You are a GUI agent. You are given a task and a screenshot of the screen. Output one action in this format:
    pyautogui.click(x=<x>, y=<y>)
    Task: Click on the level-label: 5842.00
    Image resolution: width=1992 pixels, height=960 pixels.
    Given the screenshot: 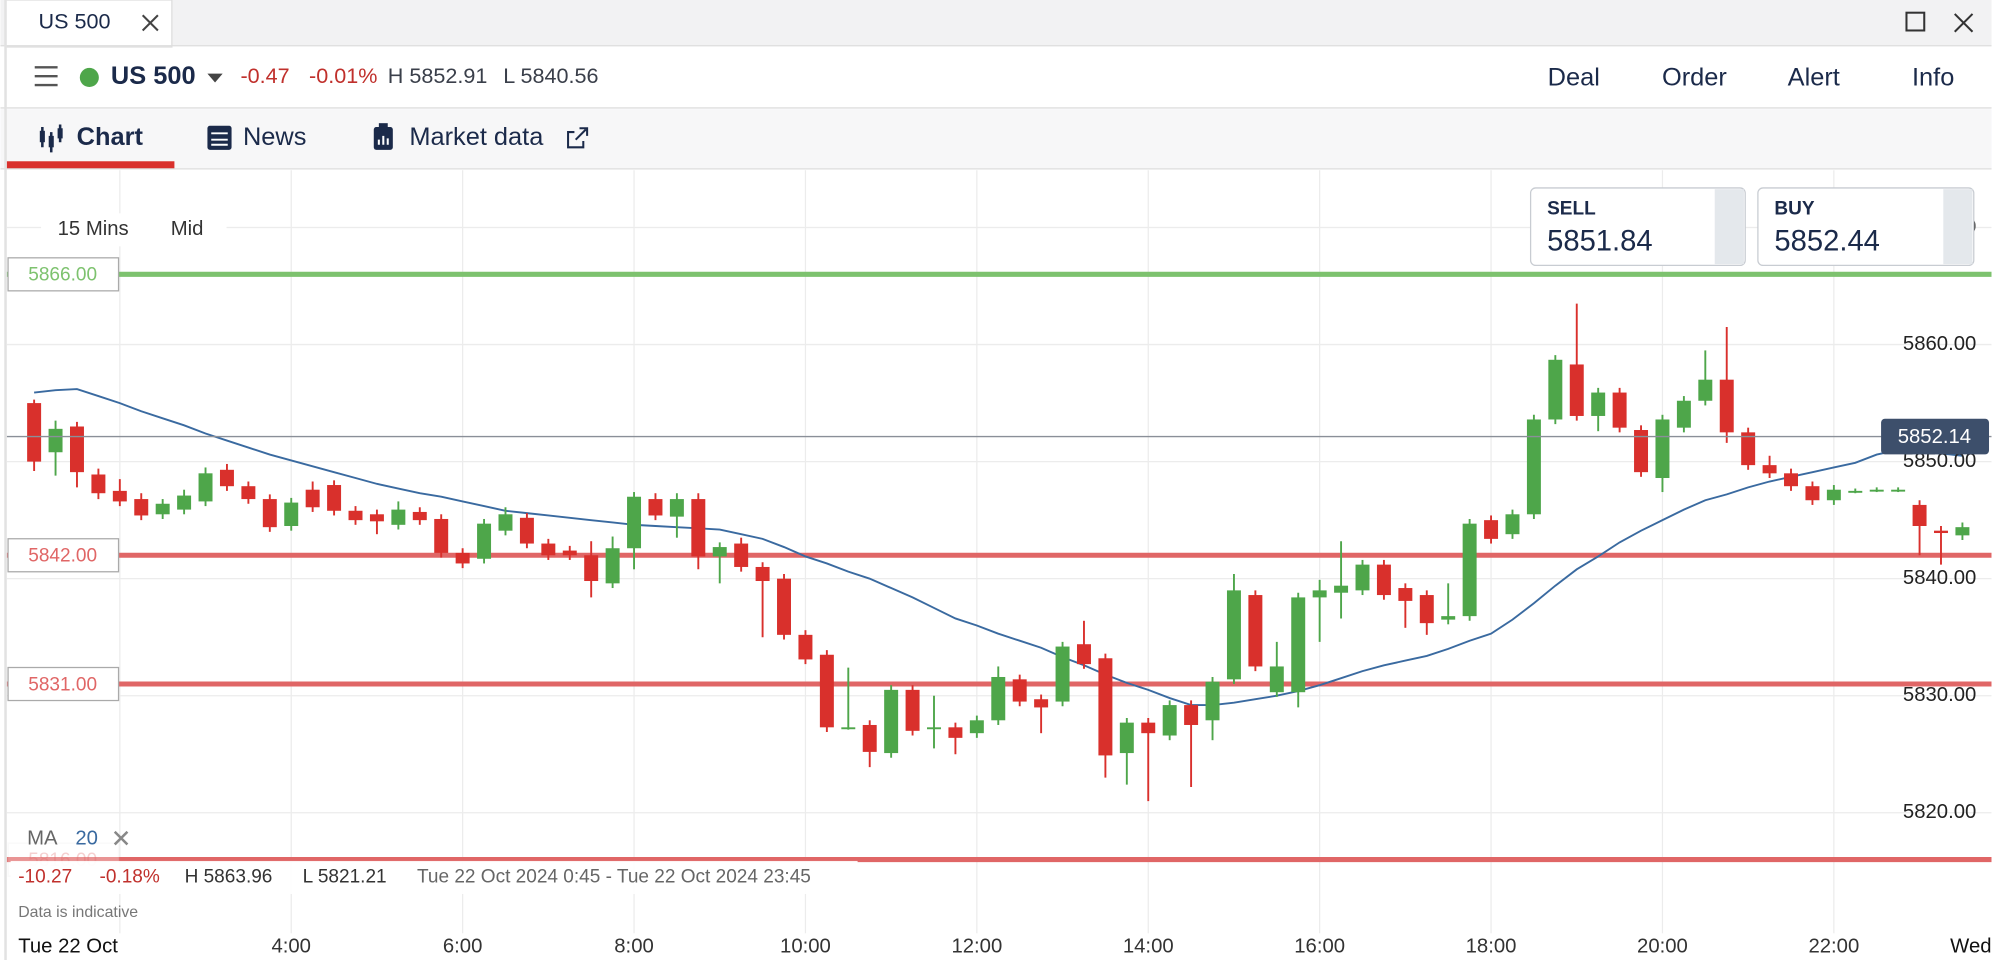 What is the action you would take?
    pyautogui.click(x=62, y=556)
    